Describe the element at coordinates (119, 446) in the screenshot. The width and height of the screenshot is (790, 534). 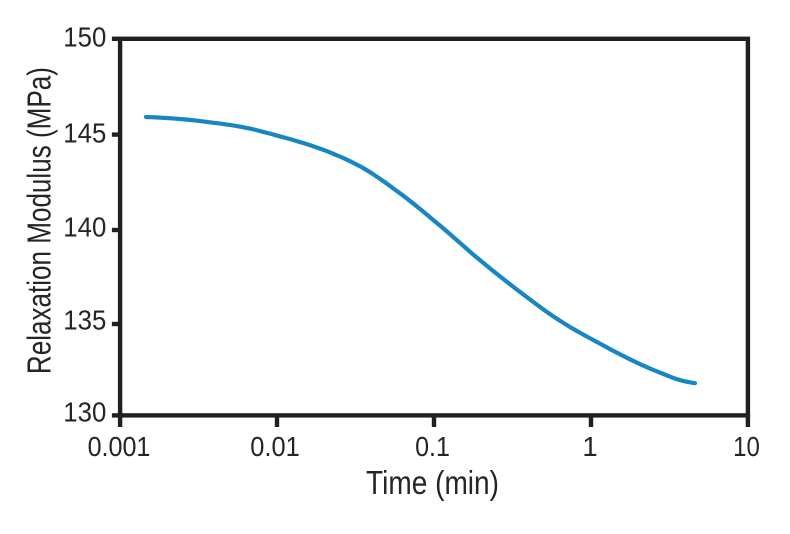
I see `svg-text: 0.001` at that location.